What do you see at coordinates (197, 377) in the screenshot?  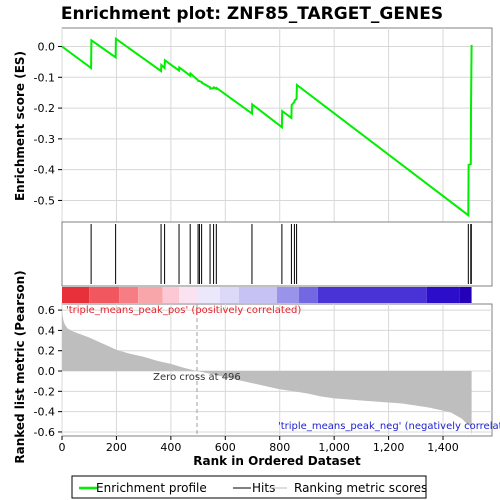 I see `zero-cross-label: Zero cross at 496` at bounding box center [197, 377].